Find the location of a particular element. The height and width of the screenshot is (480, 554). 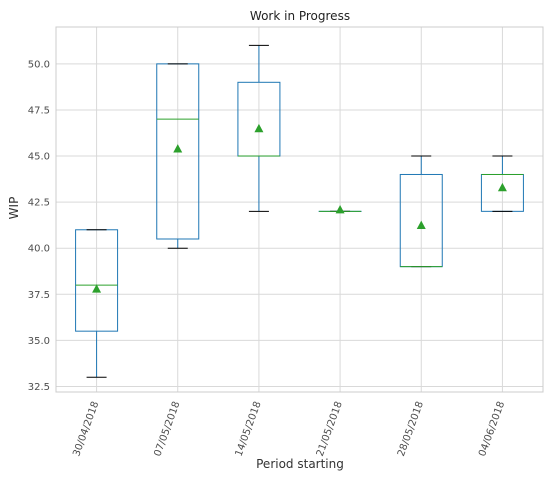

y-tick-label: 35.0 is located at coordinates (39, 341).